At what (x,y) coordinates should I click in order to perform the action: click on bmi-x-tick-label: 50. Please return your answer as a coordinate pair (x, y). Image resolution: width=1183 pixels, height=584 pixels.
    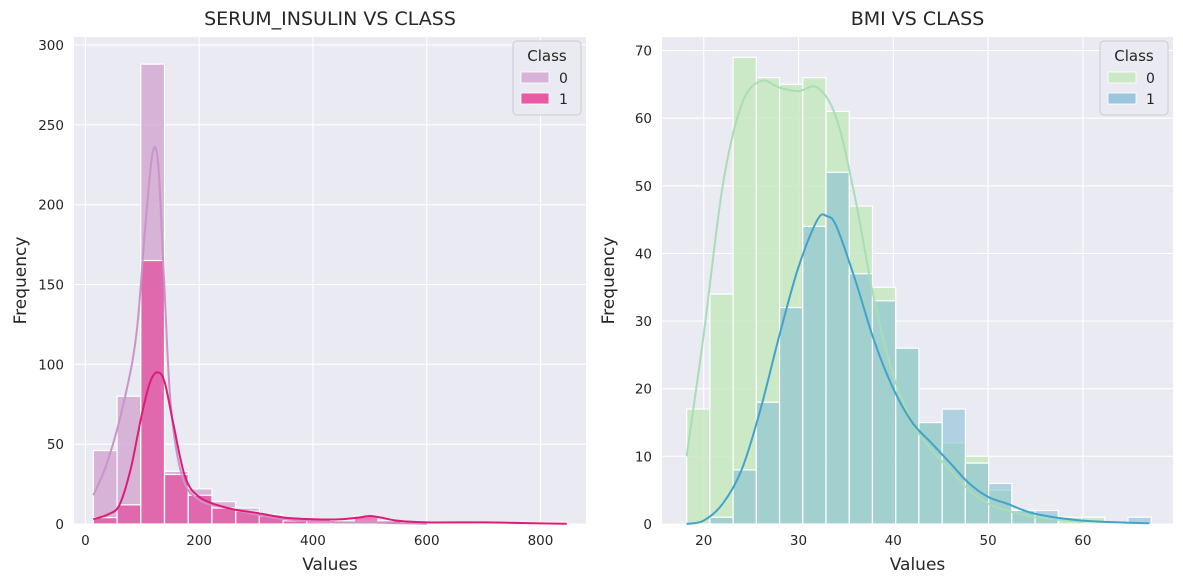
    Looking at the image, I should click on (988, 541).